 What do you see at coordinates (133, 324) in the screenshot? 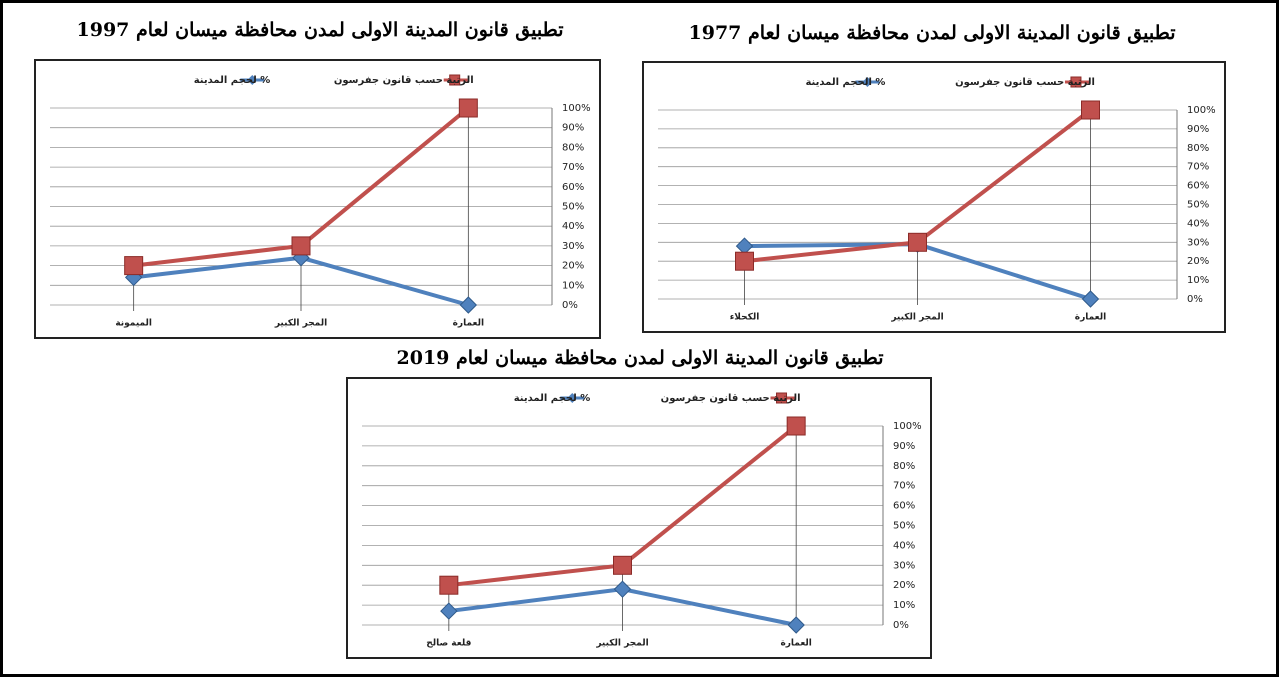
I see `x-tick-label: الميمونة` at bounding box center [133, 324].